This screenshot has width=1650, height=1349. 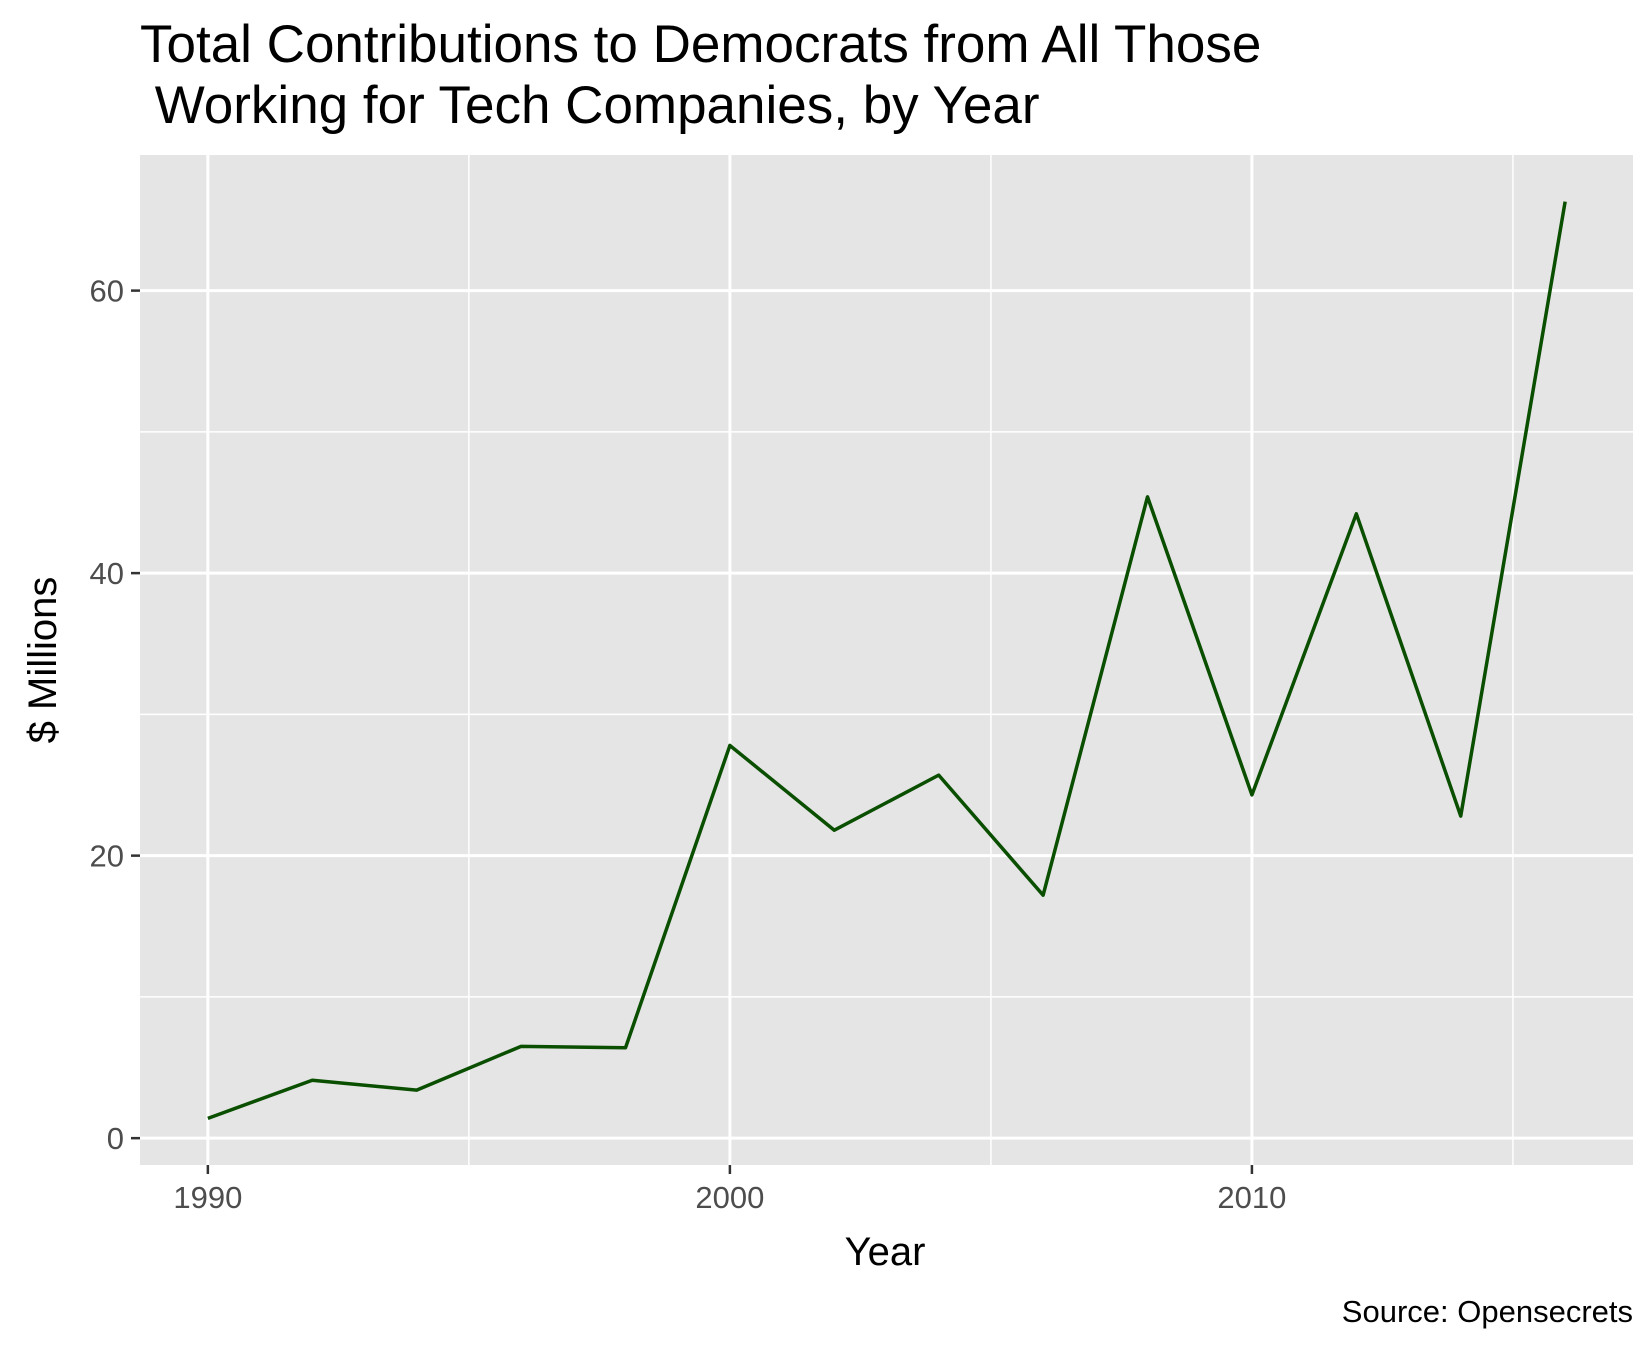 What do you see at coordinates (1487, 1311) in the screenshot?
I see `source-caption: Source: Opensecrets` at bounding box center [1487, 1311].